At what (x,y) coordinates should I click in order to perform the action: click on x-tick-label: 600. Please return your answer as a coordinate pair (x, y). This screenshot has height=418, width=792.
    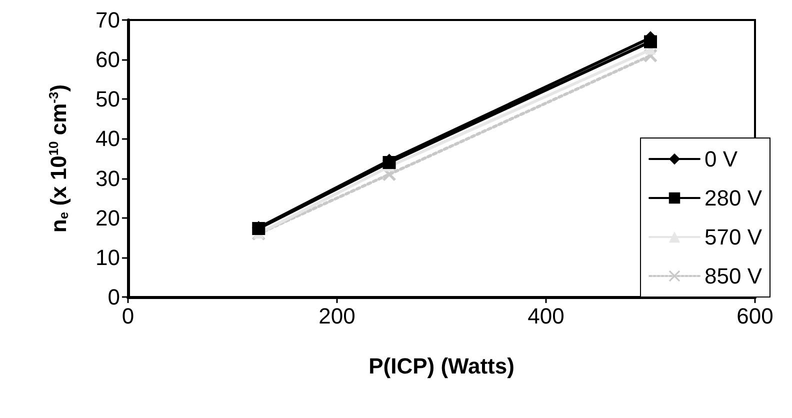
    Looking at the image, I should click on (755, 316).